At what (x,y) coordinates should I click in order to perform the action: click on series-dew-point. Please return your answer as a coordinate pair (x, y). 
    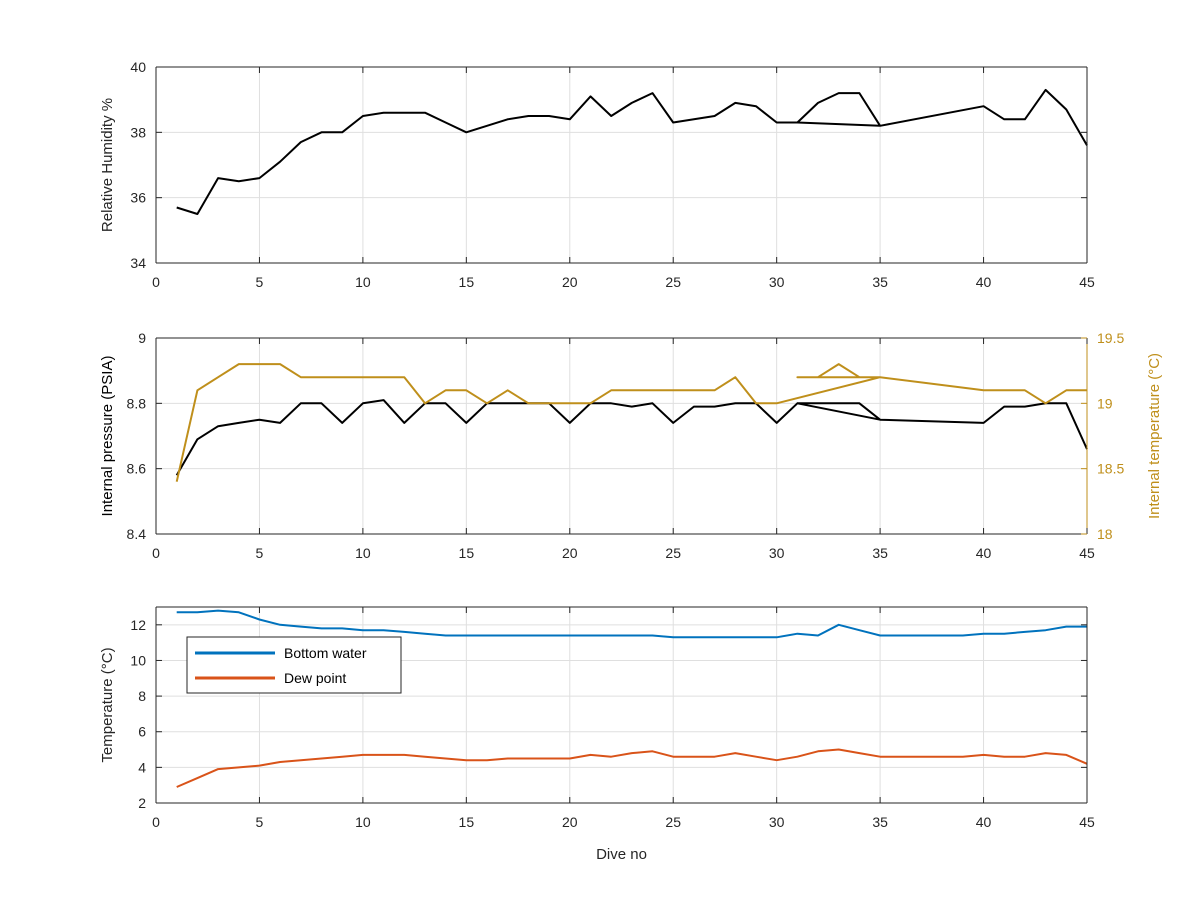
    Looking at the image, I should click on (632, 768).